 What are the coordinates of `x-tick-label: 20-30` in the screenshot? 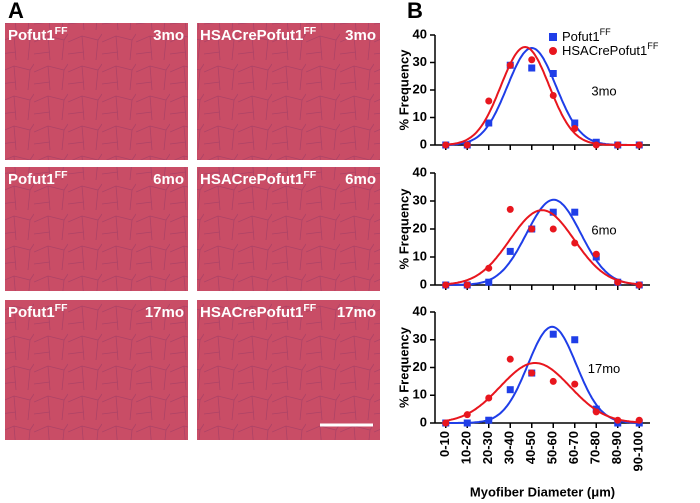 It's located at (487, 447).